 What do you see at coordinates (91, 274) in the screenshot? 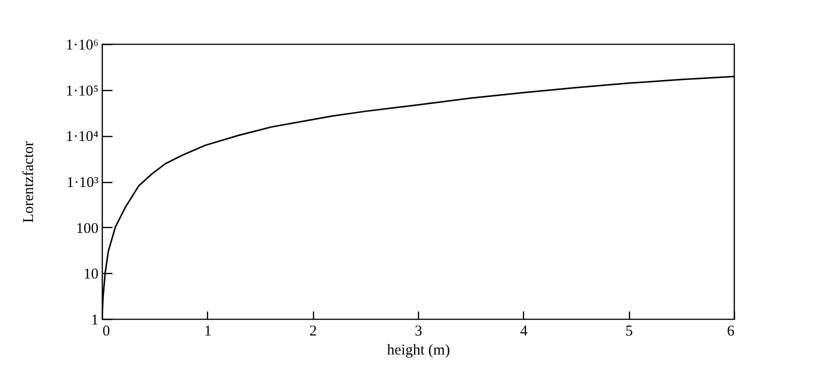
I see `y-tick-label: 10` at bounding box center [91, 274].